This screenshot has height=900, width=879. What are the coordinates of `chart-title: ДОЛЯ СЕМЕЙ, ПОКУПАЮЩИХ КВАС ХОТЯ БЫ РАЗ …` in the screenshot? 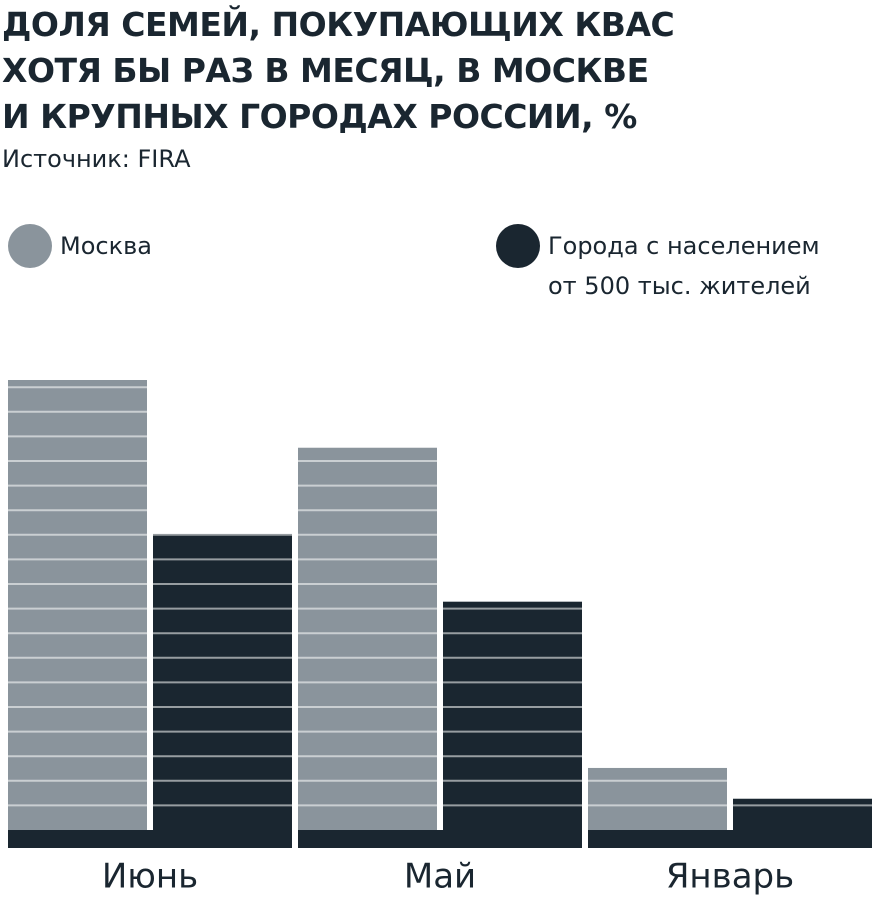 It's located at (338, 70).